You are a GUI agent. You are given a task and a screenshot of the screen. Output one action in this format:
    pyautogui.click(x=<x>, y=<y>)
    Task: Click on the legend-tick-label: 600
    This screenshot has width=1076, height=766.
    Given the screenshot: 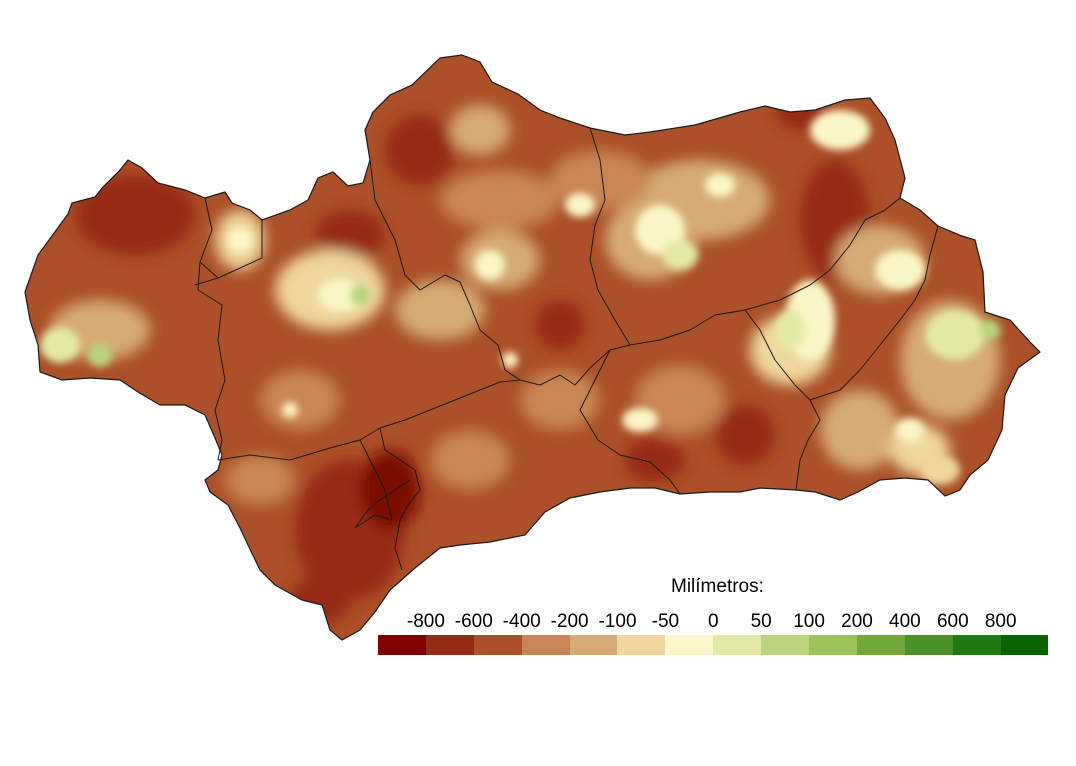 What is the action you would take?
    pyautogui.click(x=952, y=621)
    